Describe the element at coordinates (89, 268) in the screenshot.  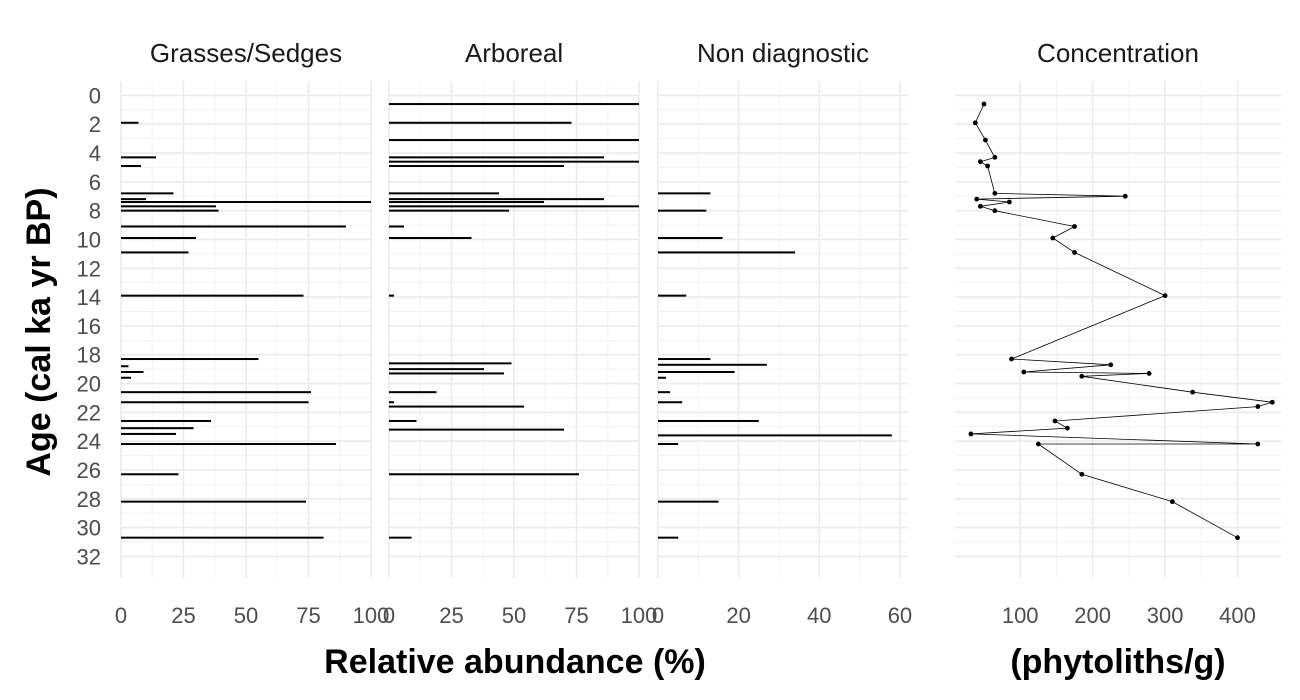
I see `y-tick-label: 12` at that location.